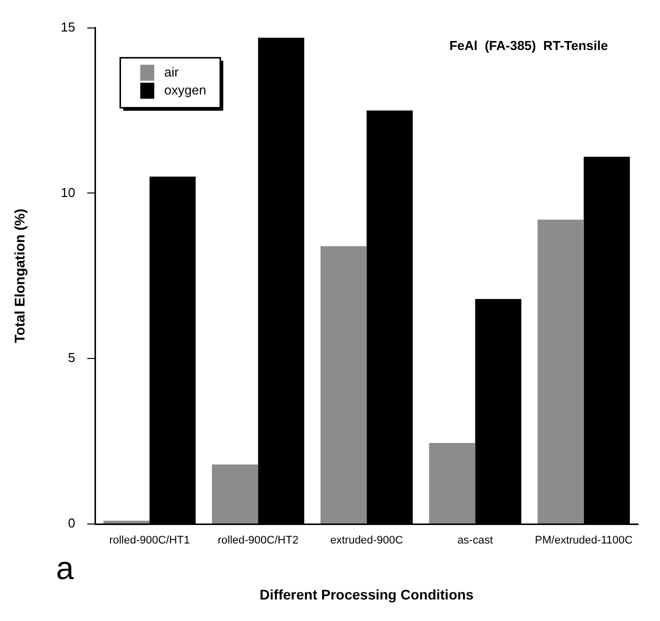 This screenshot has height=621, width=660. Describe the element at coordinates (583, 540) in the screenshot. I see `x-tick-label: PM/extruded-1100C` at that location.